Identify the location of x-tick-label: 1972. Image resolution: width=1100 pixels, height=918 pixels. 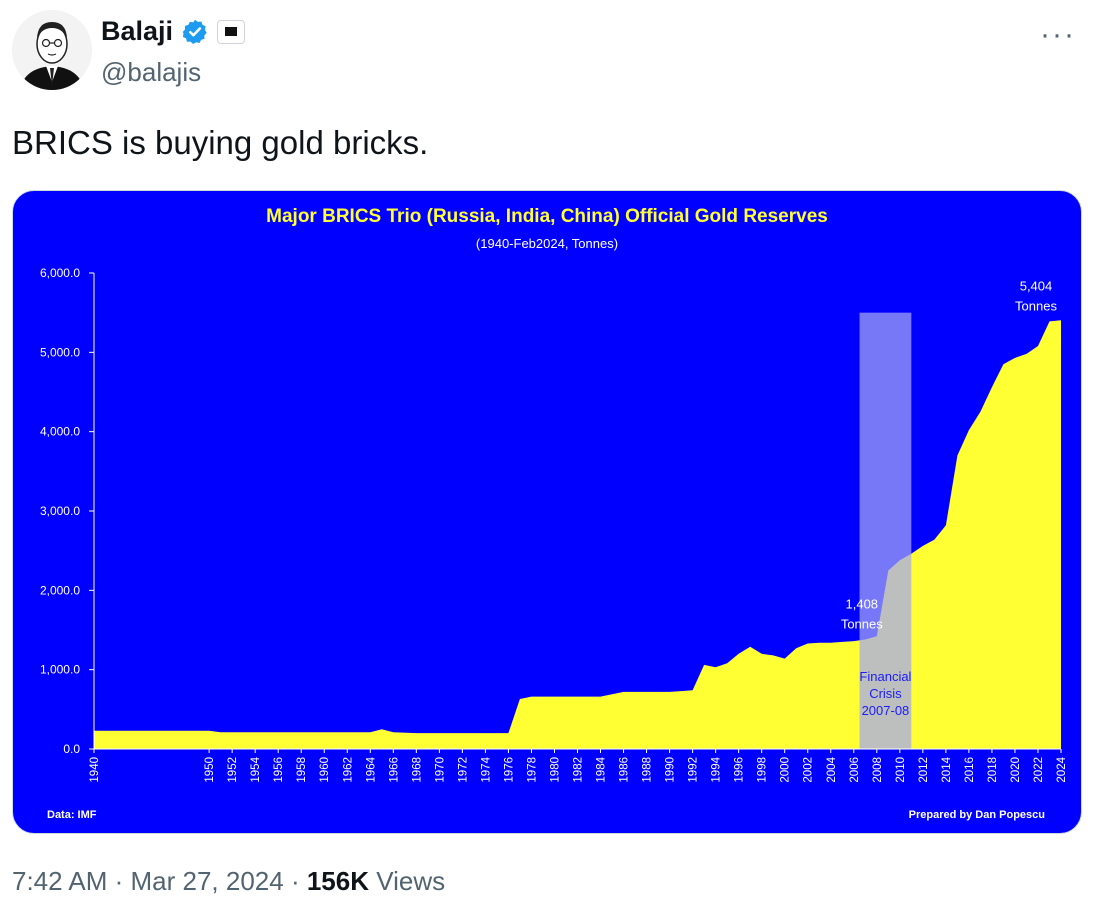
(463, 770).